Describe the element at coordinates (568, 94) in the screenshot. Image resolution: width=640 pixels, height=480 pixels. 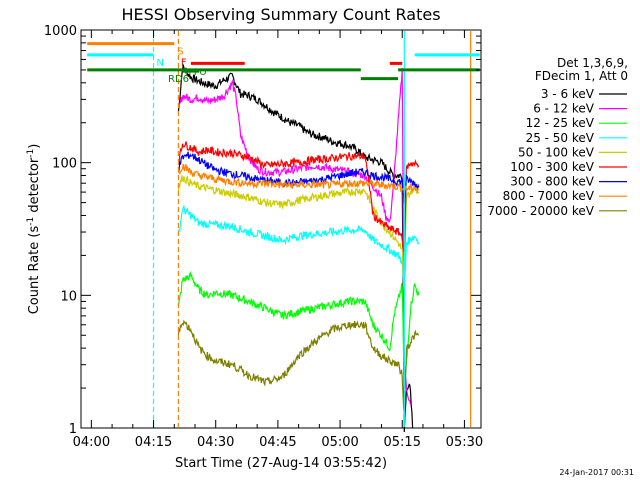
I see `legend-label-3-6-kev: 3 - 6 keV` at that location.